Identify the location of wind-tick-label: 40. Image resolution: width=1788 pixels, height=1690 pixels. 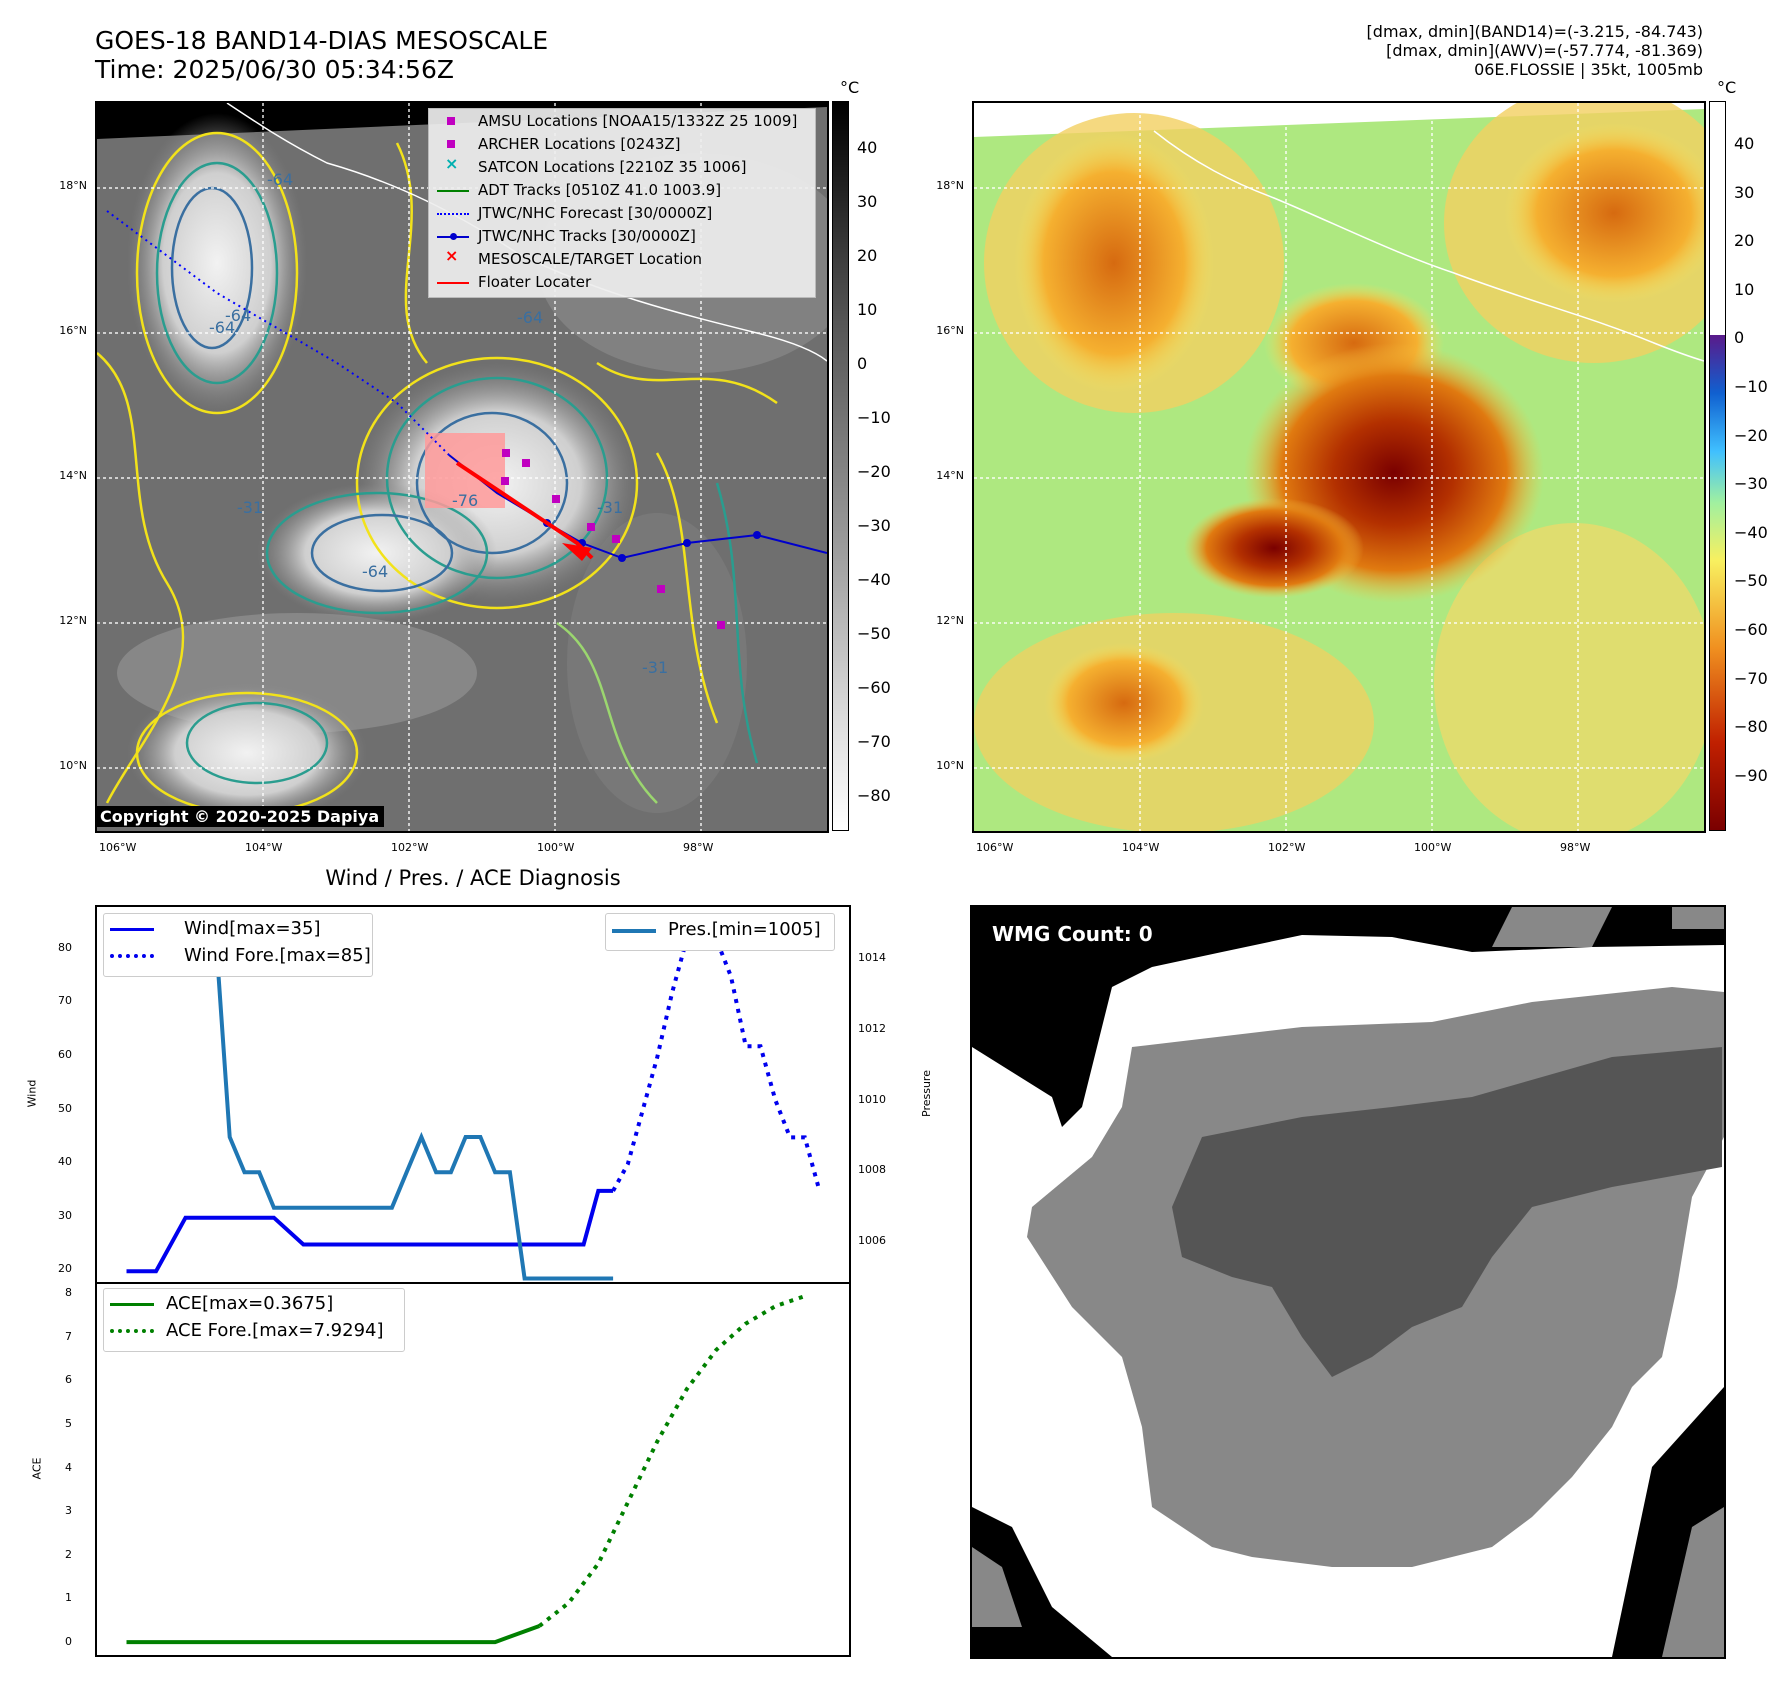
(65, 1162).